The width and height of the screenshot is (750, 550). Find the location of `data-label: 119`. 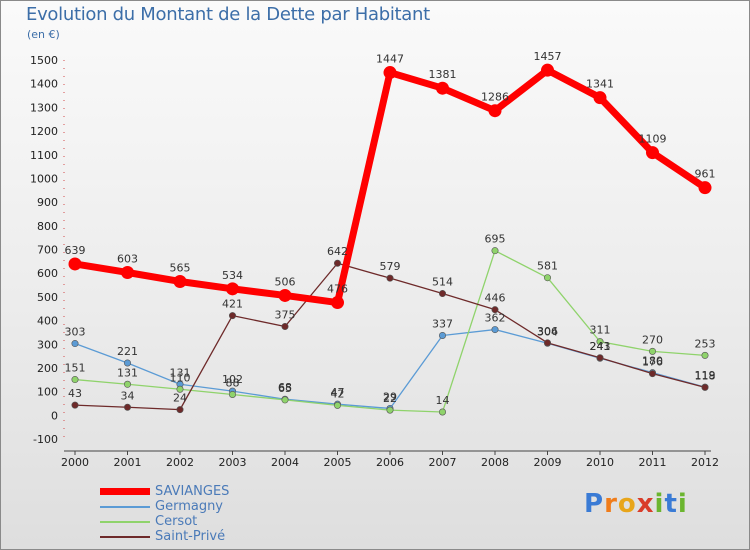

data-label: 119 is located at coordinates (705, 375).